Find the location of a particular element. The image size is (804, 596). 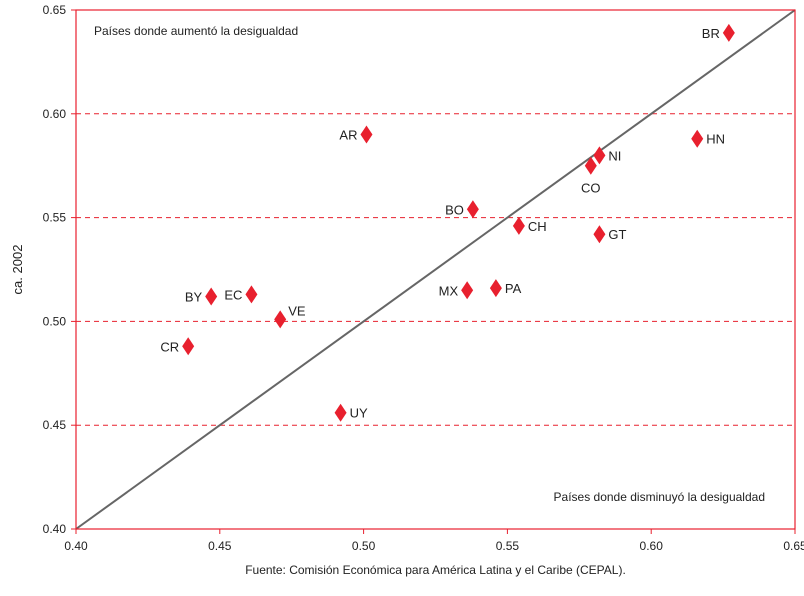

data-point-uy: UY is located at coordinates (351, 412).